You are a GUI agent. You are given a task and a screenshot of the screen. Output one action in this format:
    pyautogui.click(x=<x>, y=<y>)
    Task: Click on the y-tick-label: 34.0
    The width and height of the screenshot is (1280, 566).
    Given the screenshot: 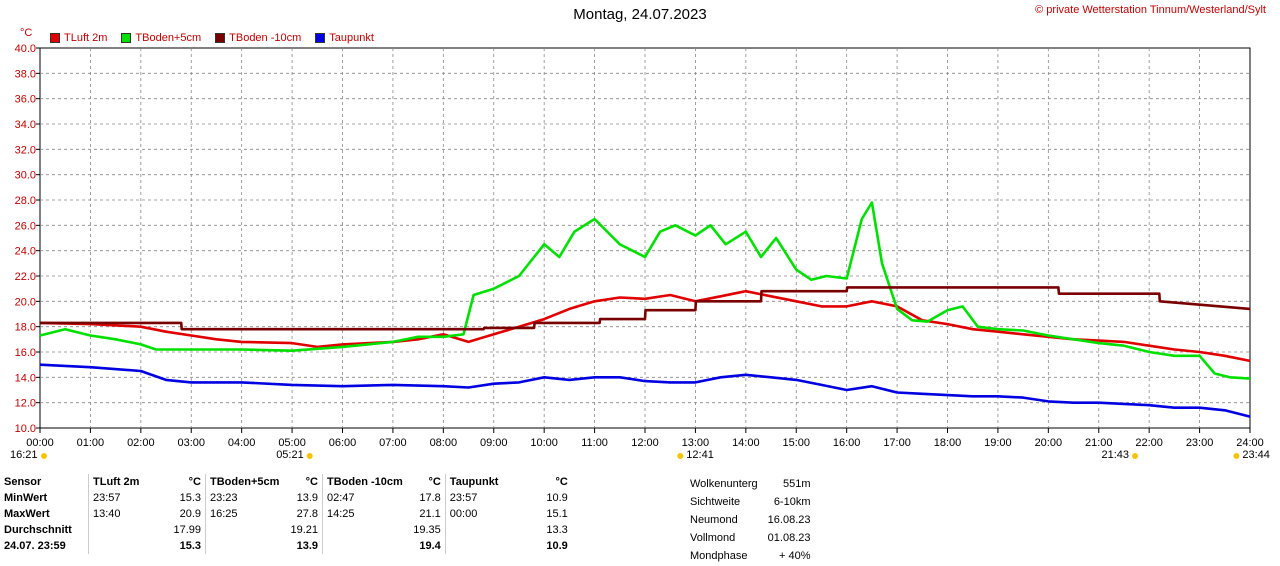 What is the action you would take?
    pyautogui.click(x=25, y=125)
    